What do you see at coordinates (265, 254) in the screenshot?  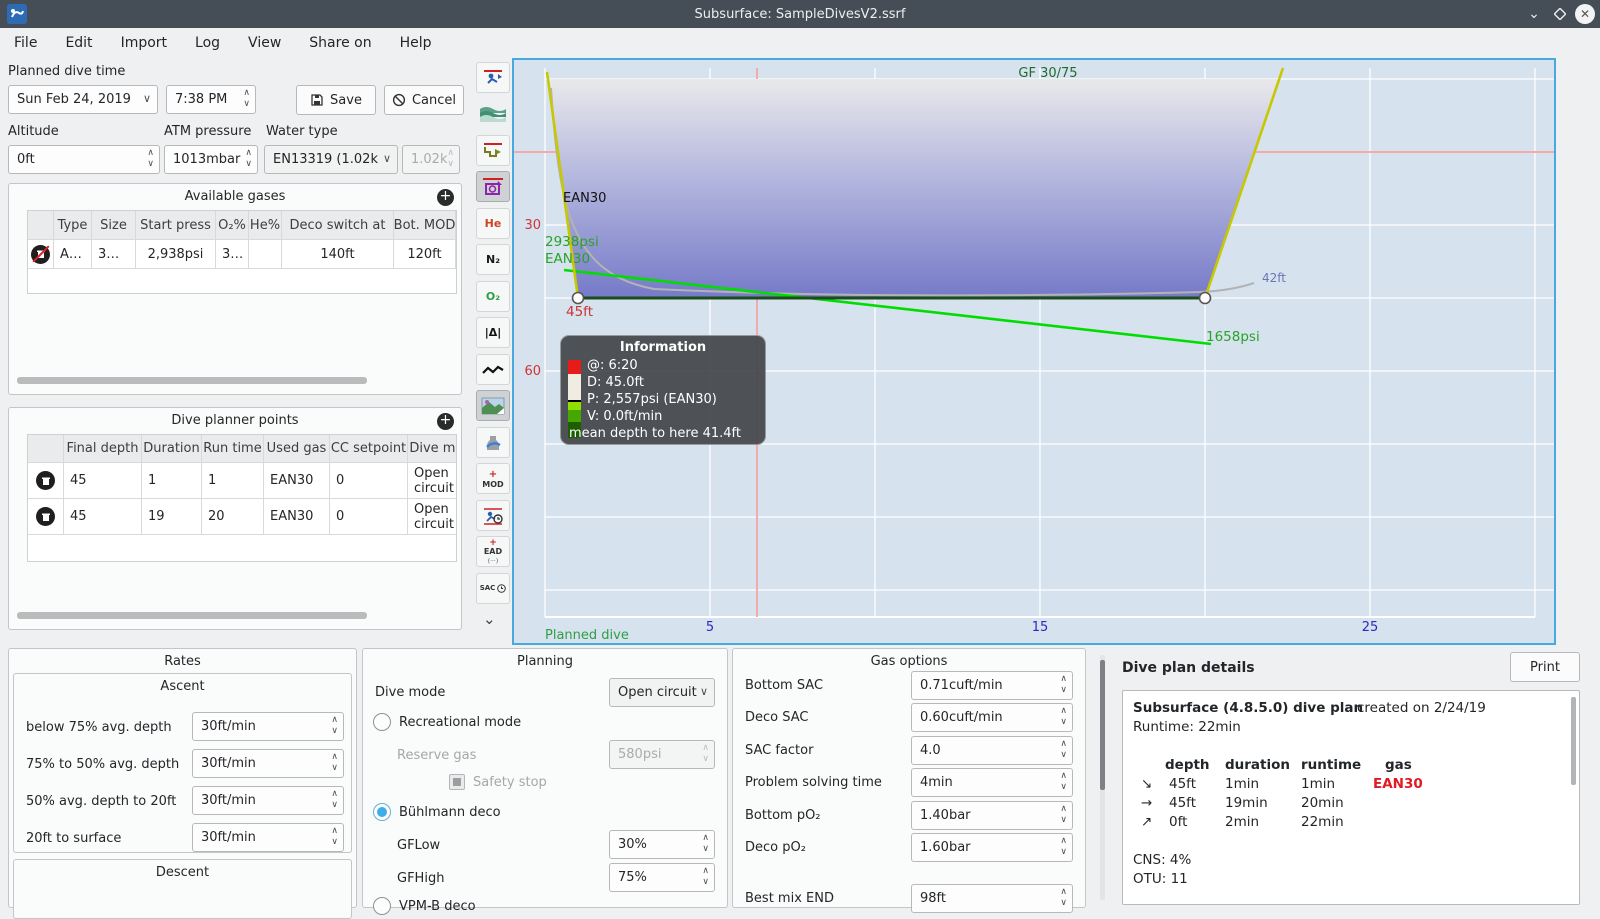 I see `gas-he` at bounding box center [265, 254].